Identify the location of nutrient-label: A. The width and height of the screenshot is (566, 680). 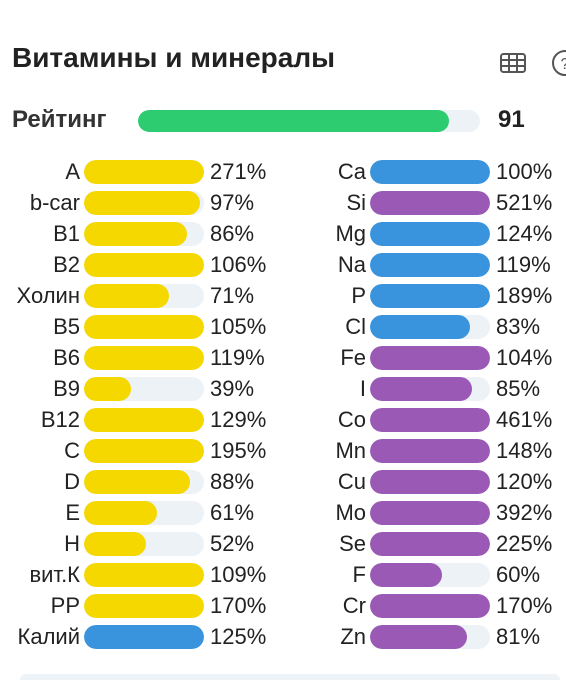
(72, 171).